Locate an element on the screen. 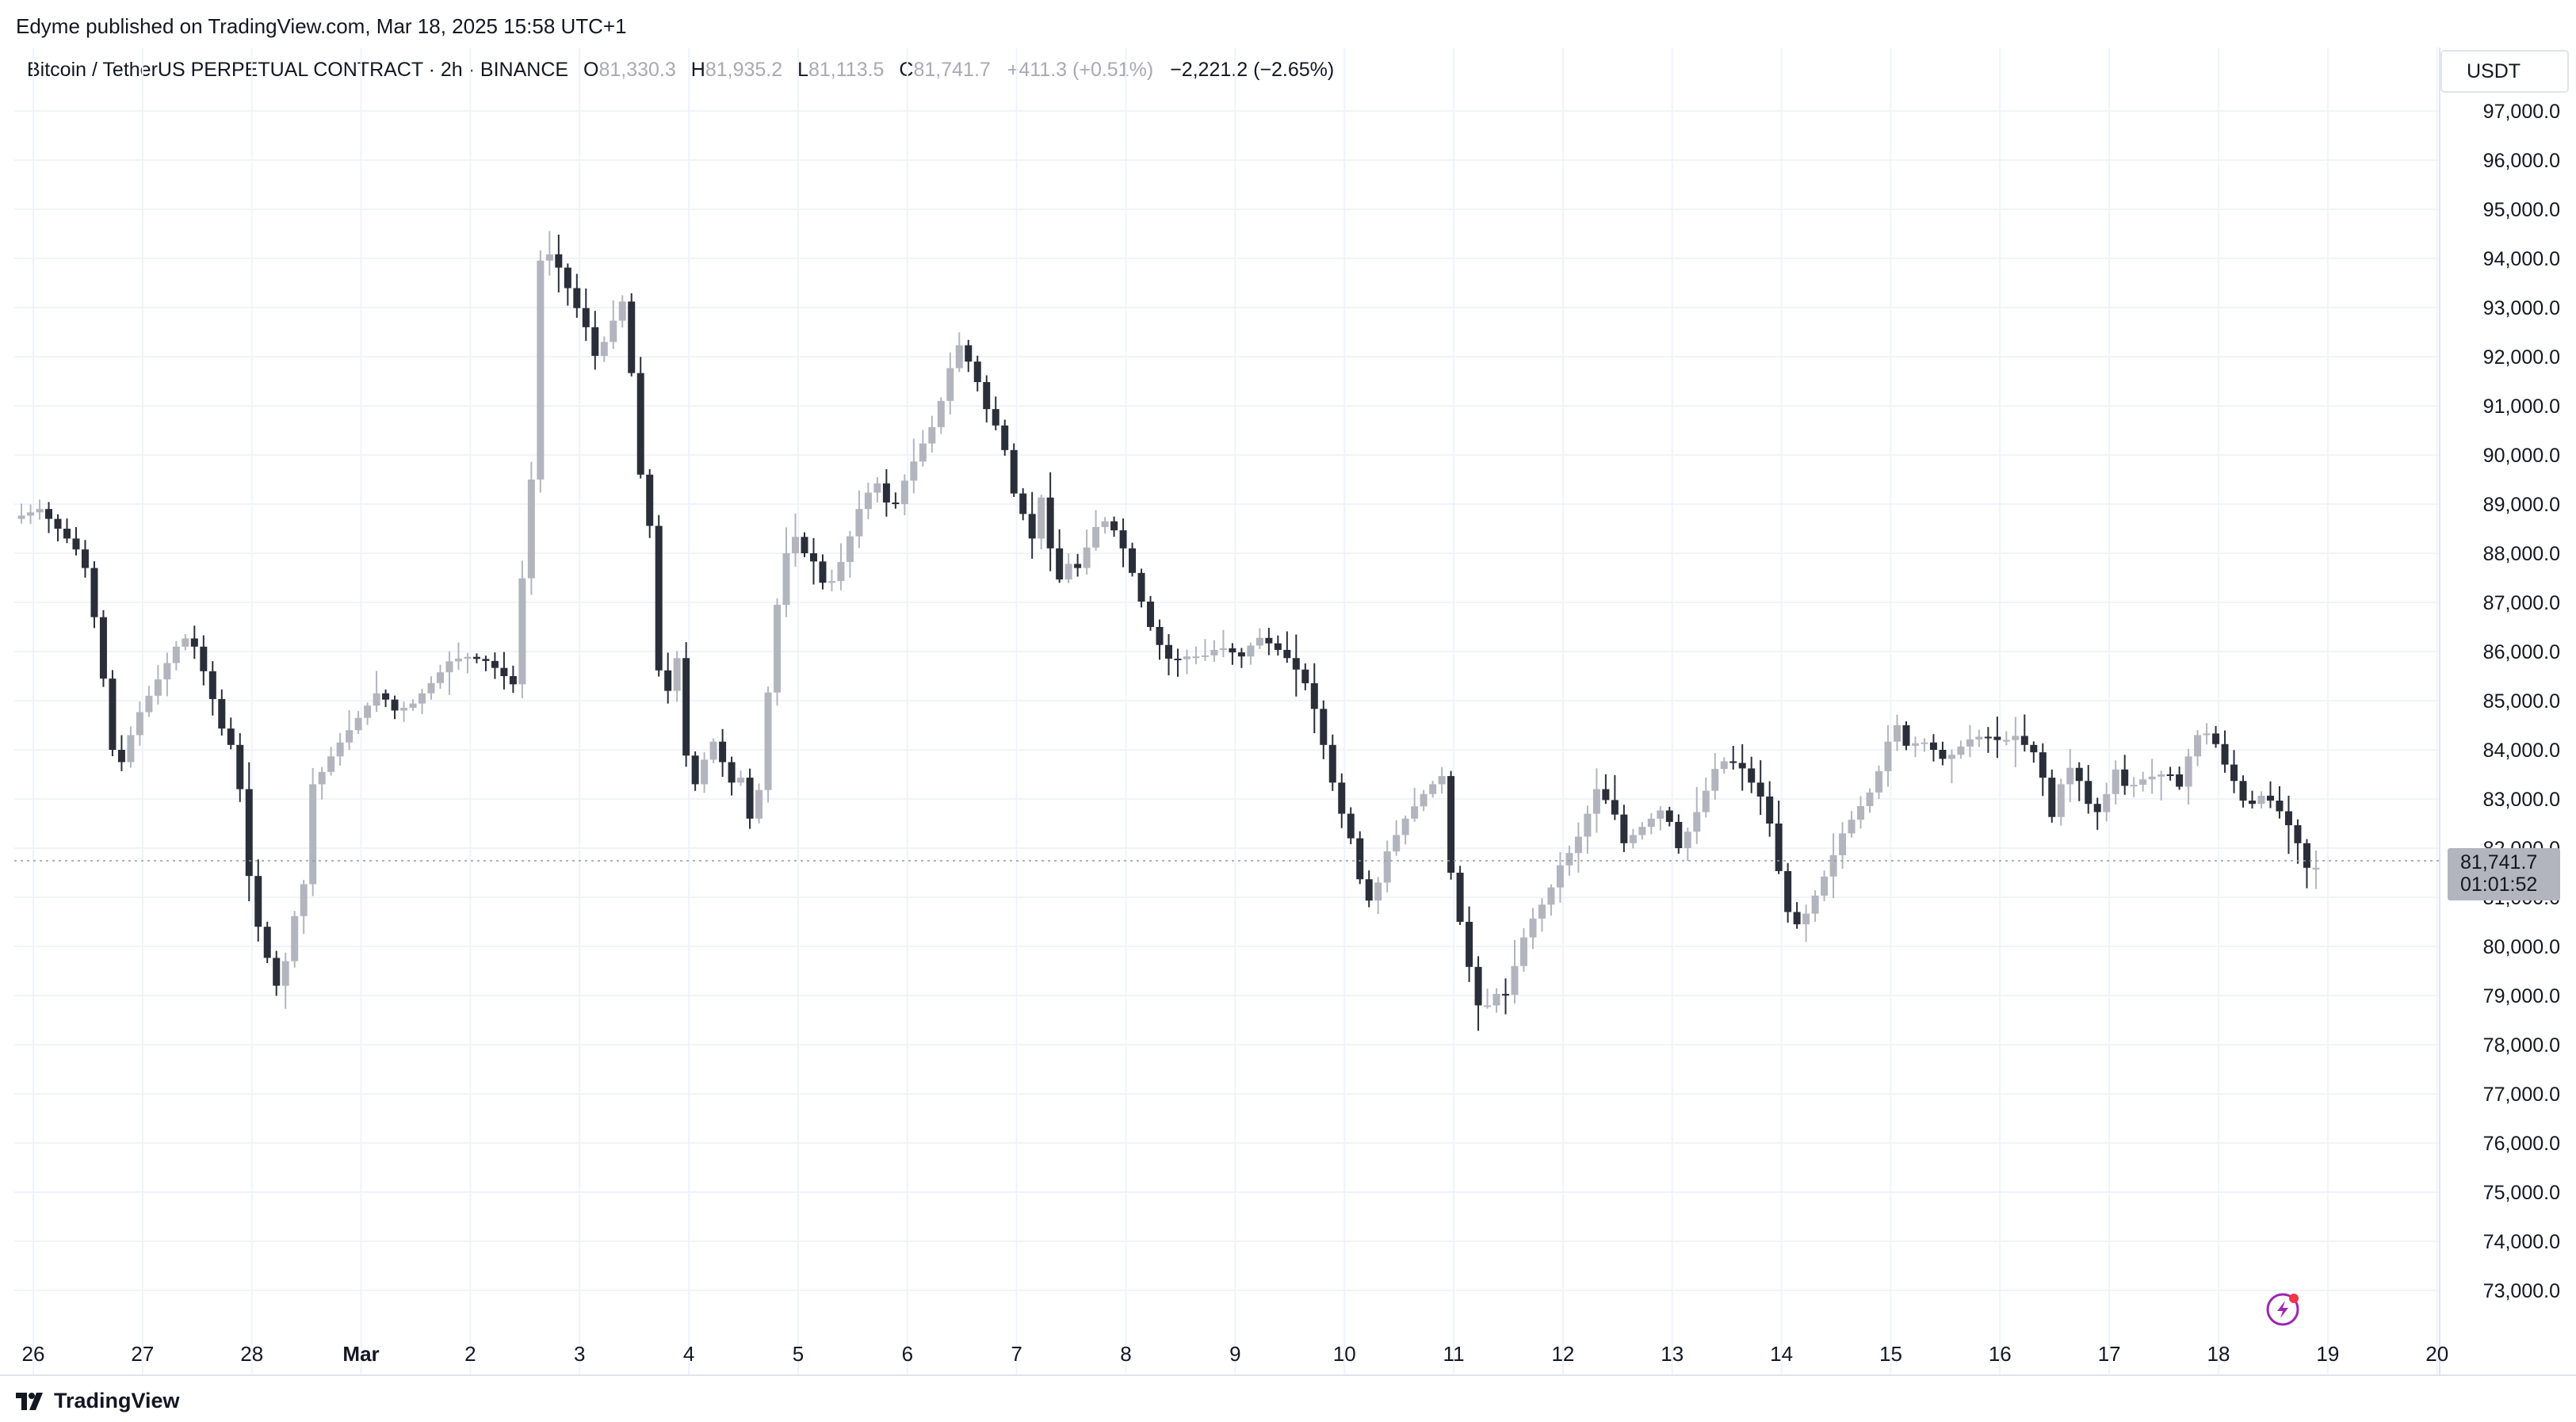 This screenshot has height=1422, width=2576. time-axis: 26 27 28 Mar 2 3 4 5 6 7 8 9 10 11 12 13 14 15 16 17 18 19 20 is located at coordinates (1235, 1354).